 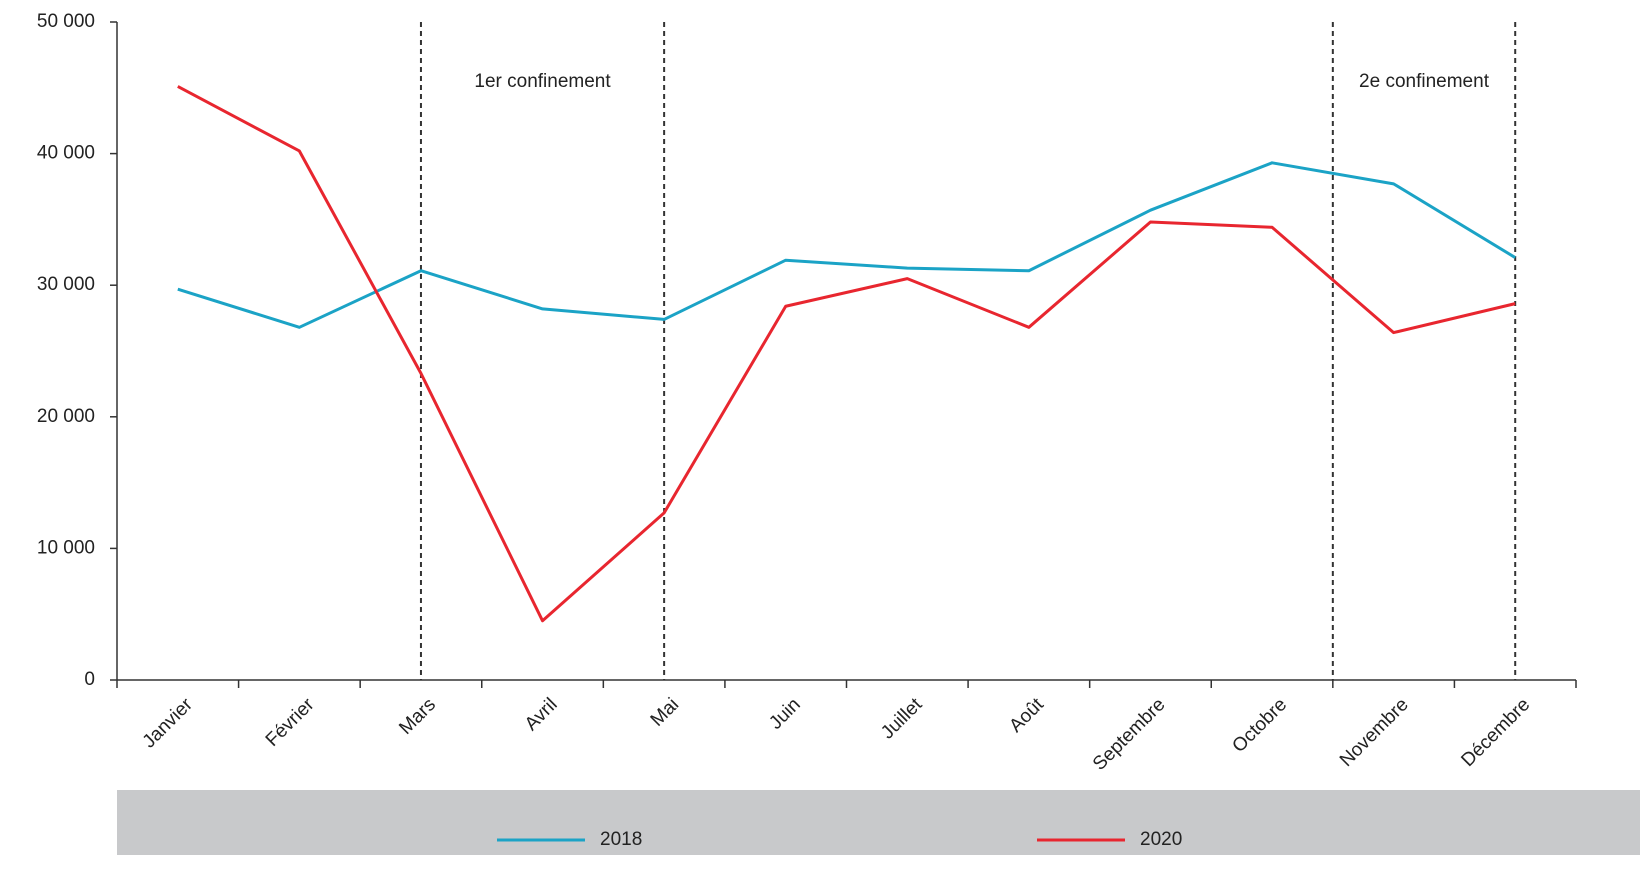 What do you see at coordinates (1259, 725) in the screenshot?
I see `x-tick-label: Octobre` at bounding box center [1259, 725].